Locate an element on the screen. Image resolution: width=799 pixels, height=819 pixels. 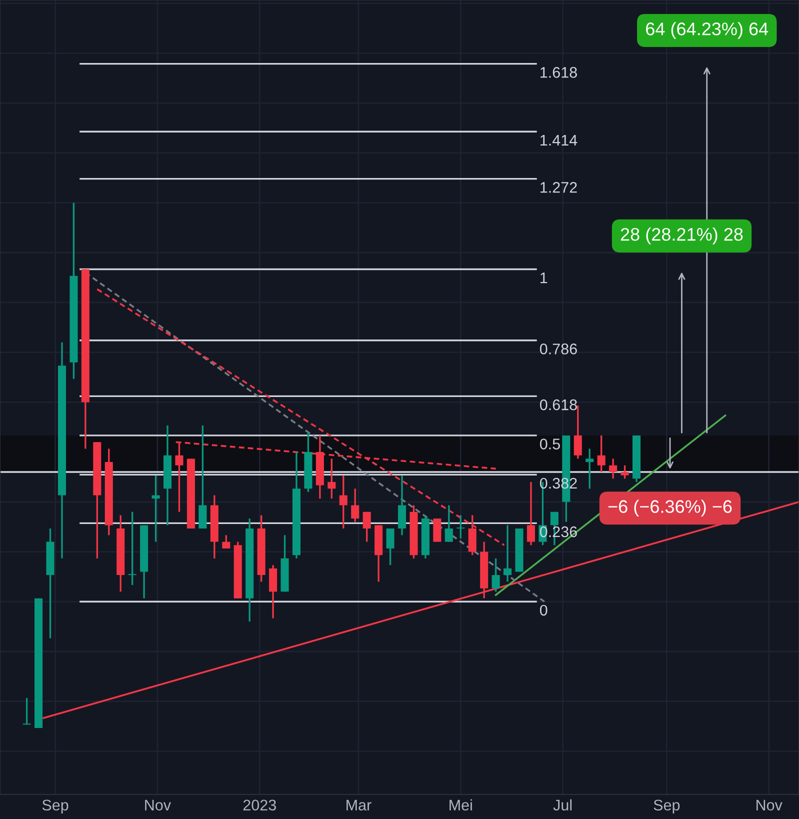
ref-line-label: 0.618 is located at coordinates (558, 404).